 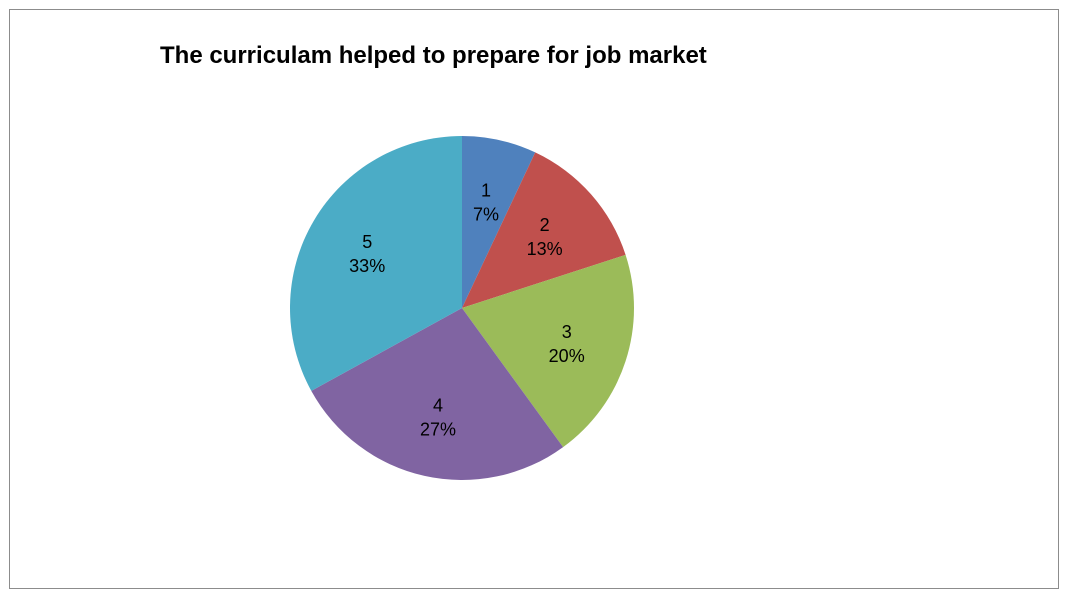 I want to click on slice-category-label: 4, so click(x=438, y=405).